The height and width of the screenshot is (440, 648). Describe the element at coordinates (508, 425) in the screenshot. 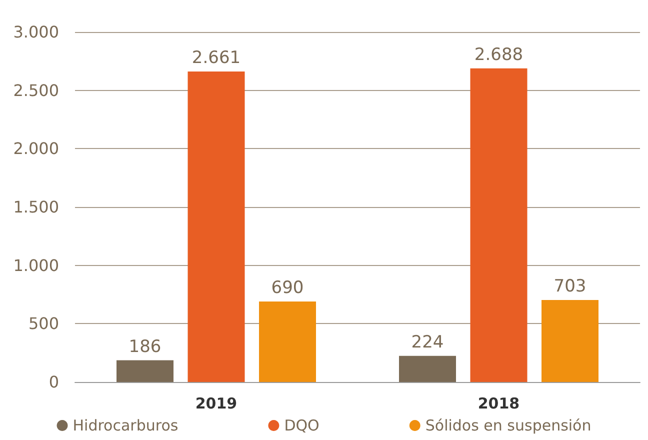

I see `legend-label: Sólidos en suspensión` at that location.